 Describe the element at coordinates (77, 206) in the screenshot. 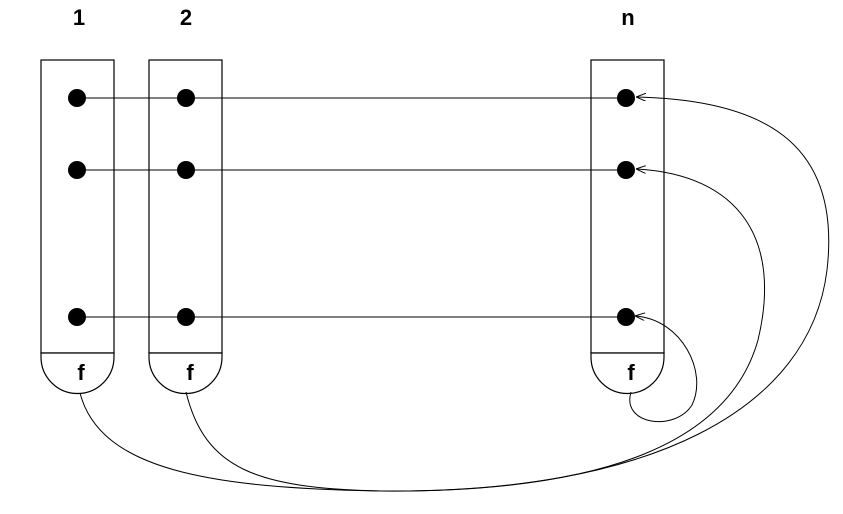

I see `column-1-body` at that location.